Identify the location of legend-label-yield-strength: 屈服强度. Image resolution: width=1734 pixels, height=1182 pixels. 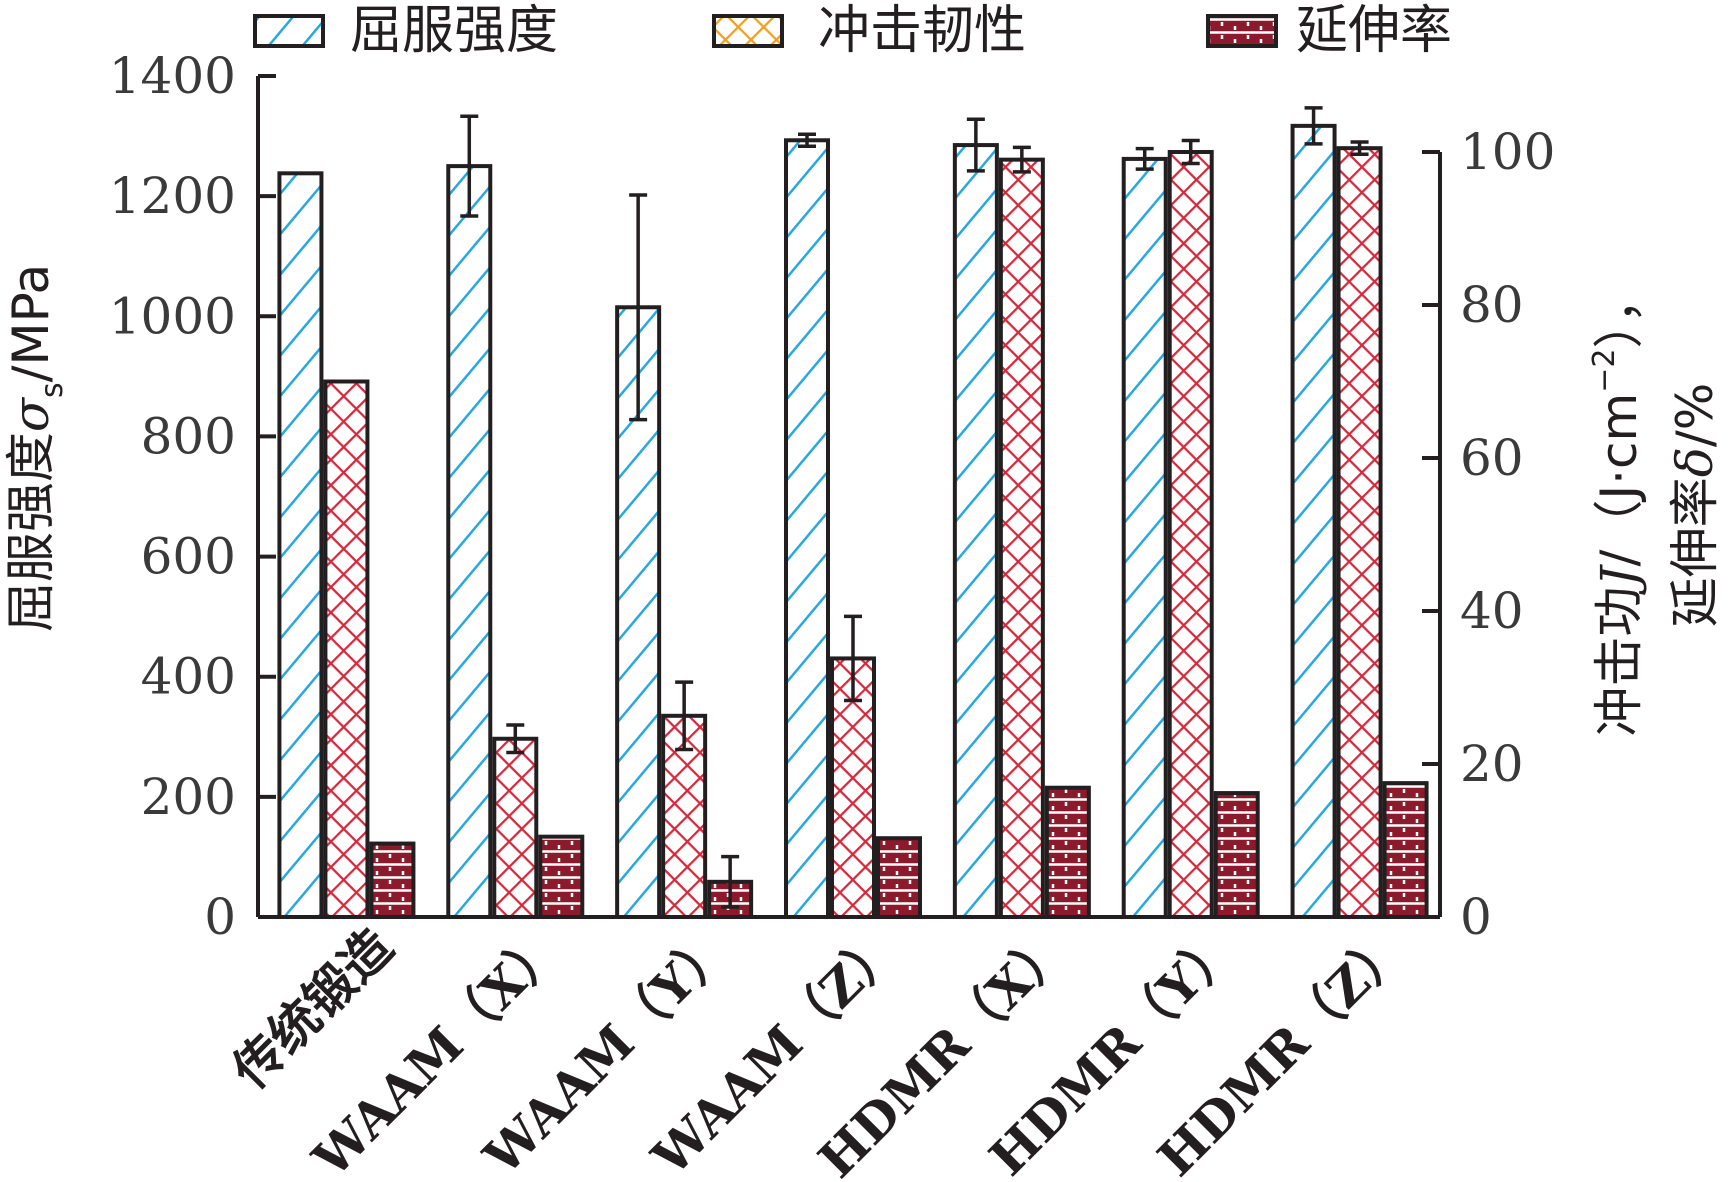
(454, 31).